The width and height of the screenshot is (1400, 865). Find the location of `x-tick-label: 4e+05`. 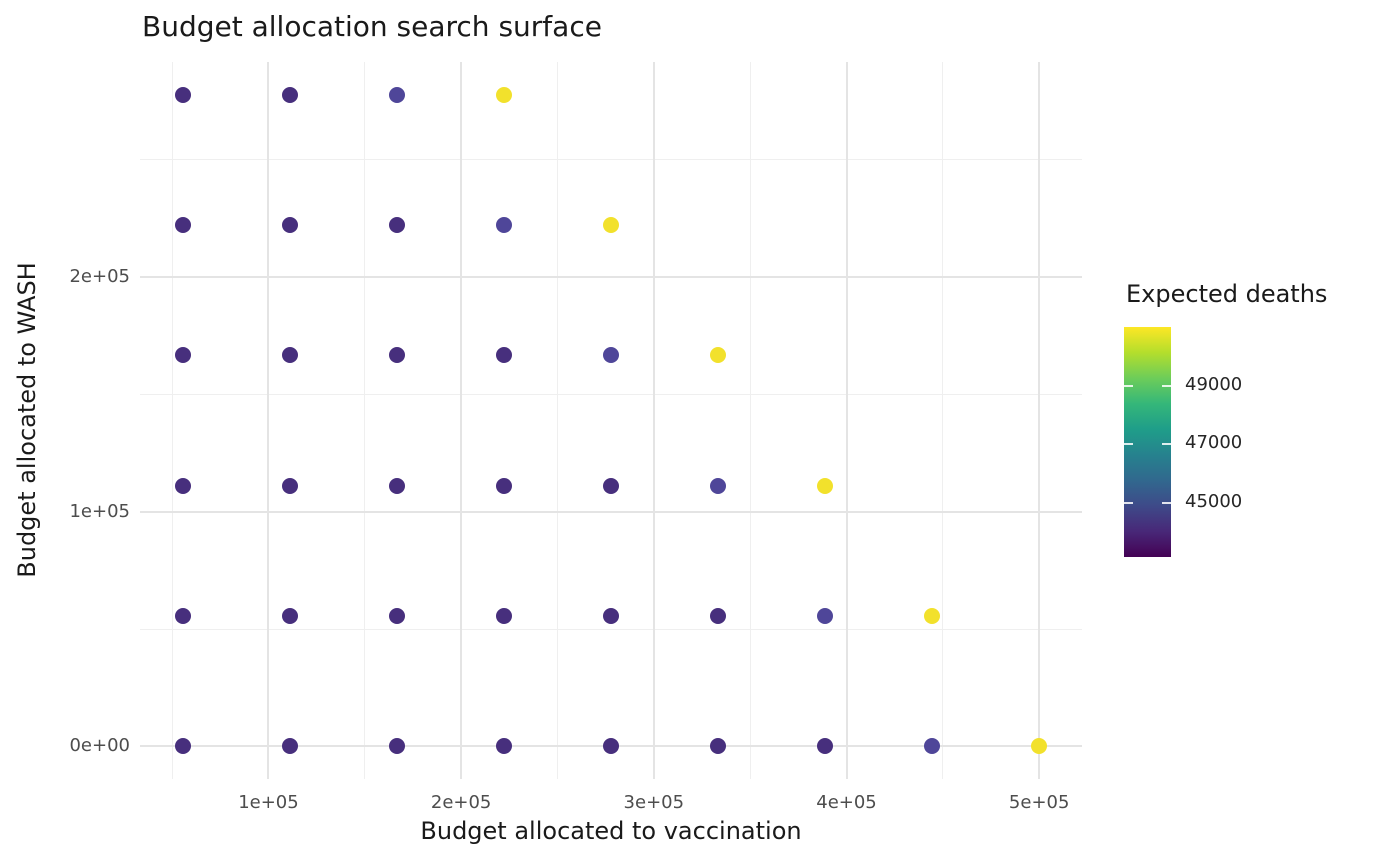

x-tick-label: 4e+05 is located at coordinates (846, 802).